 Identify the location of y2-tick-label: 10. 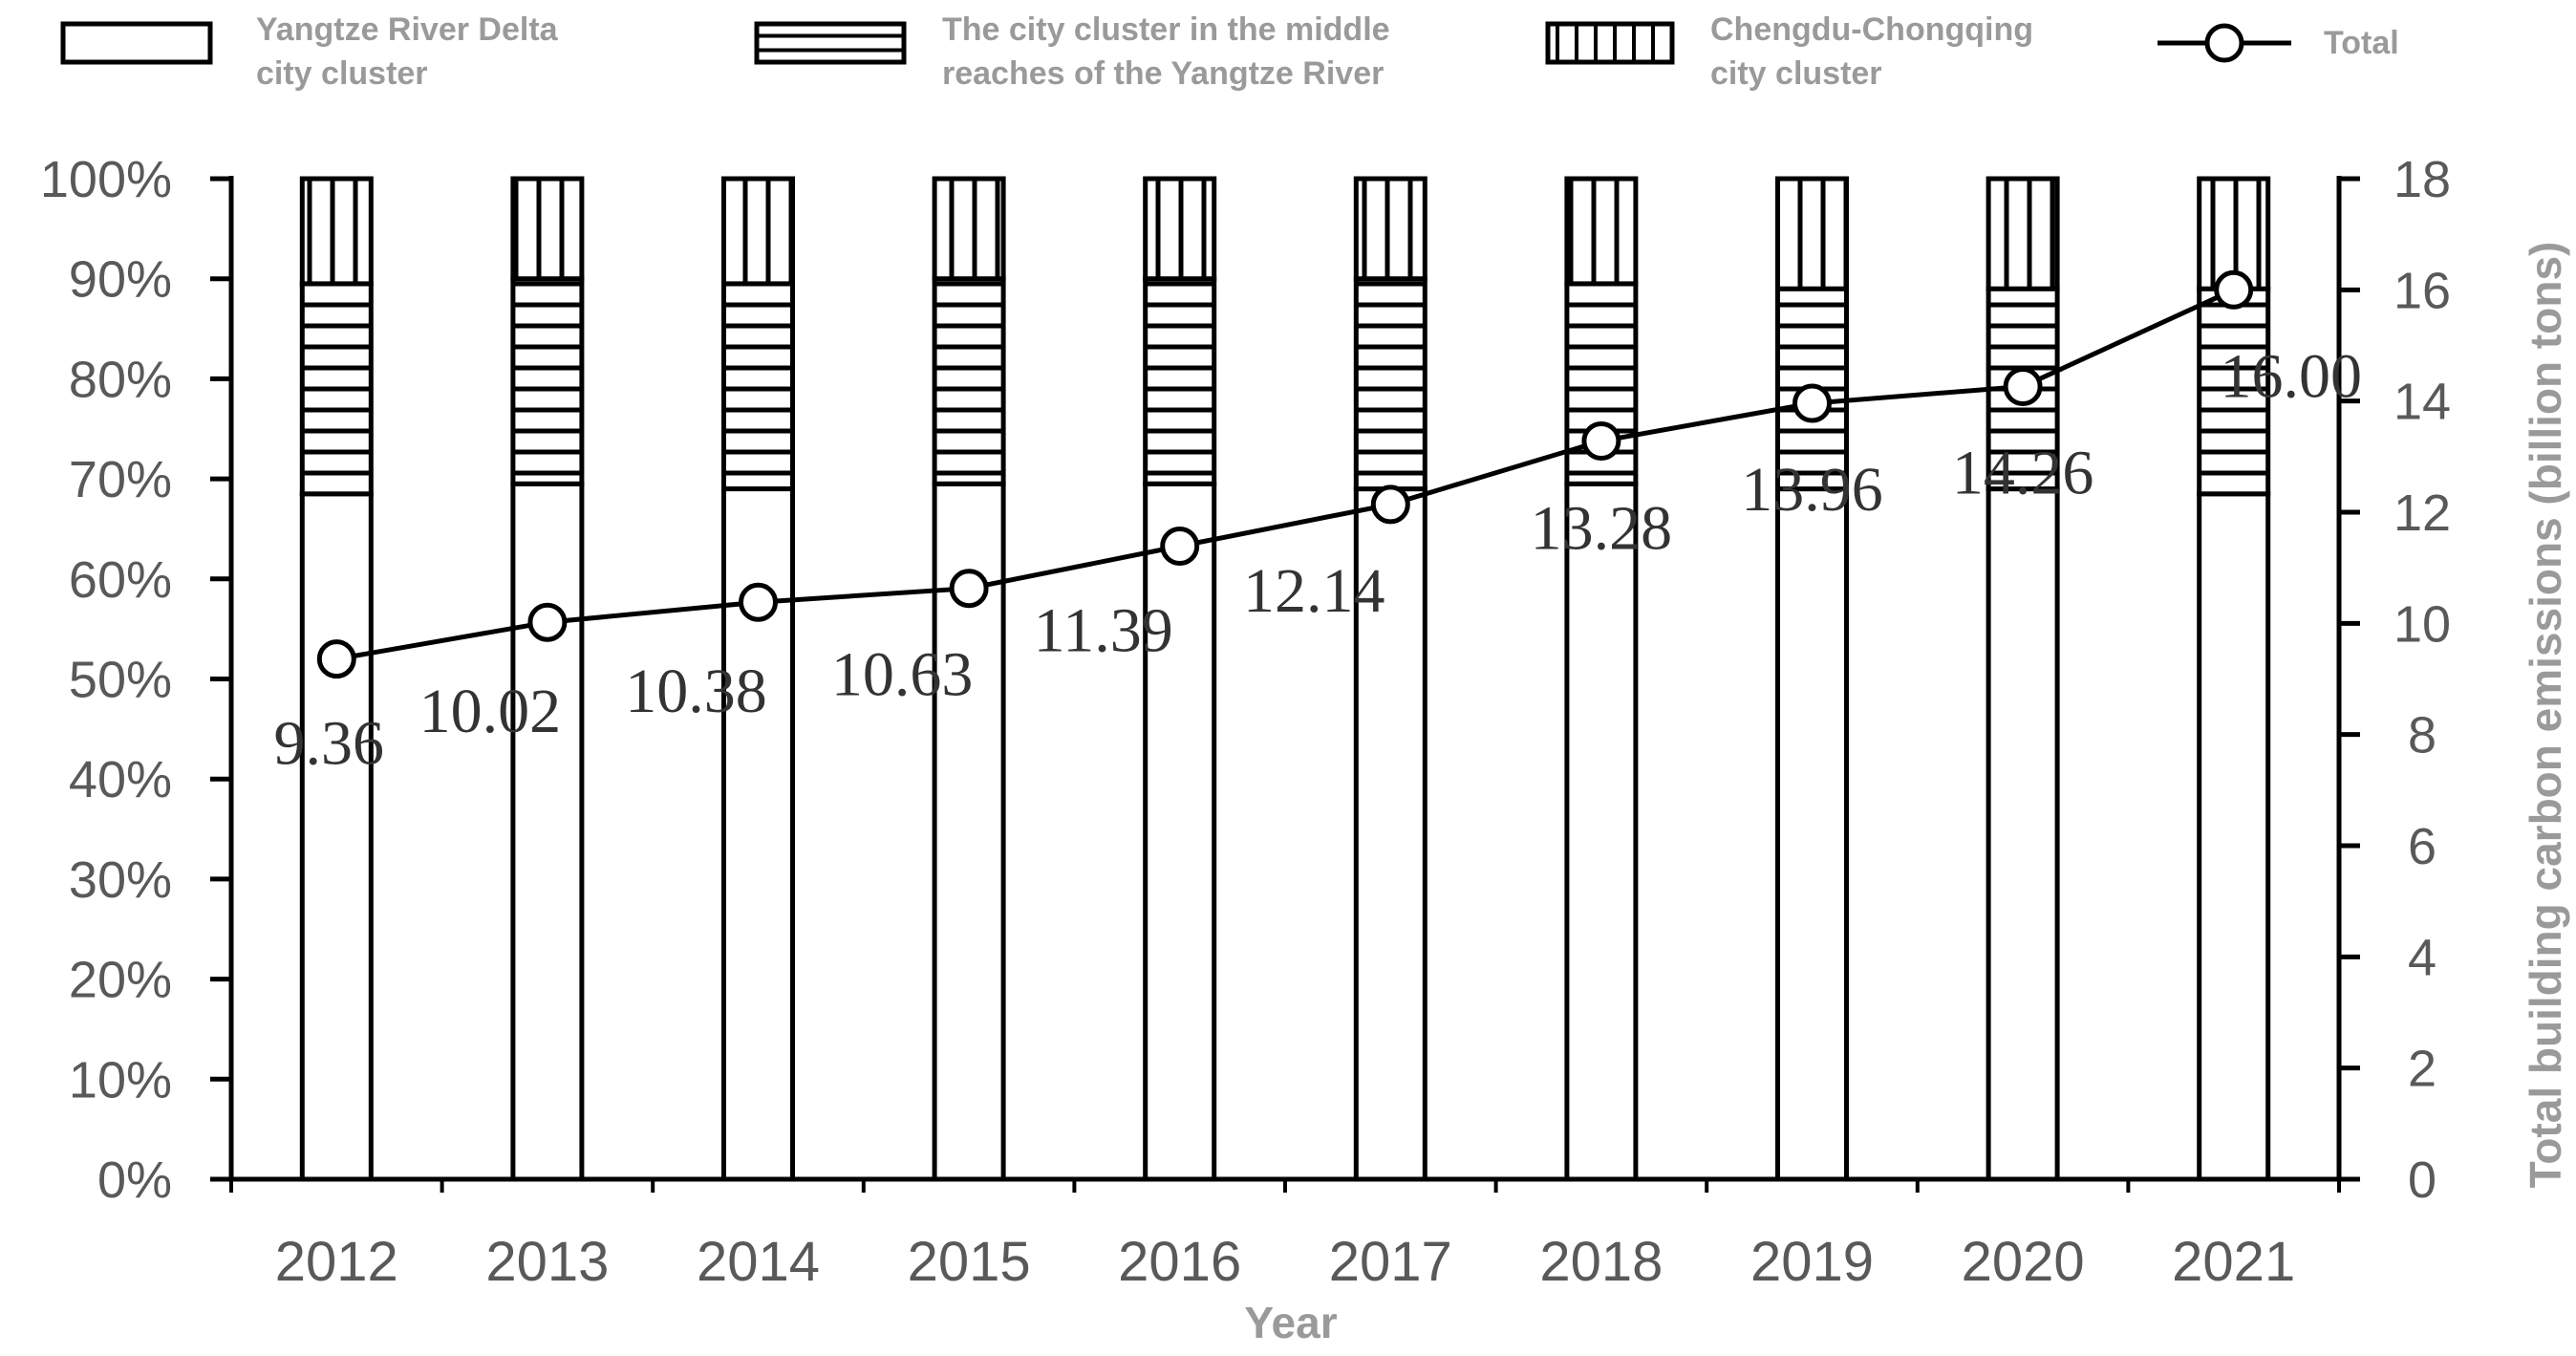
(2422, 624).